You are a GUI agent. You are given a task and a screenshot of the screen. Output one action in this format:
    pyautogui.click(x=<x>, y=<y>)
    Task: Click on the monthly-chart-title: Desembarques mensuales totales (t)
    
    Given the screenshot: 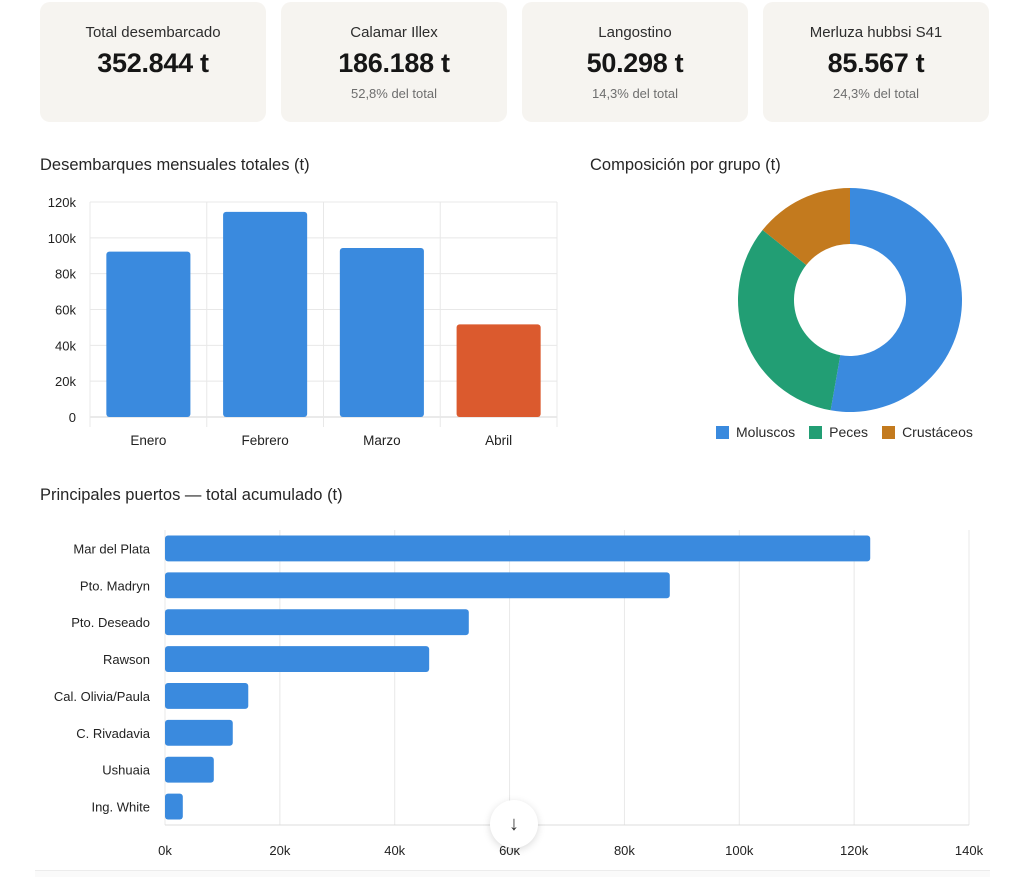 What is the action you would take?
    pyautogui.click(x=175, y=165)
    